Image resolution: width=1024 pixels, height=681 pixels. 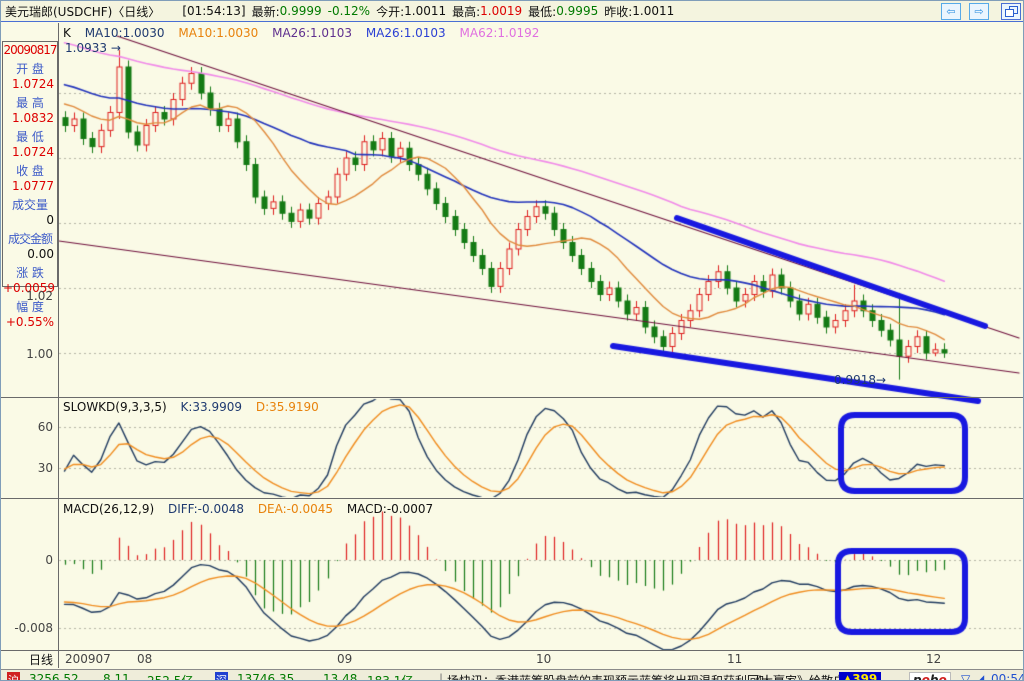 What do you see at coordinates (860, 676) in the screenshot?
I see `alert-badge: ▲399` at bounding box center [860, 676].